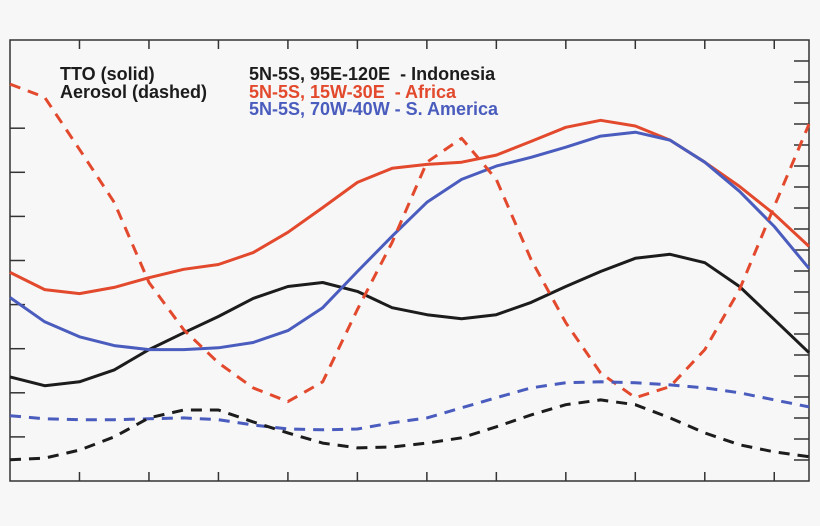  What do you see at coordinates (372, 74) in the screenshot?
I see `legend-region-indonesia: 5N-5S, 95E-120E - Indonesia` at bounding box center [372, 74].